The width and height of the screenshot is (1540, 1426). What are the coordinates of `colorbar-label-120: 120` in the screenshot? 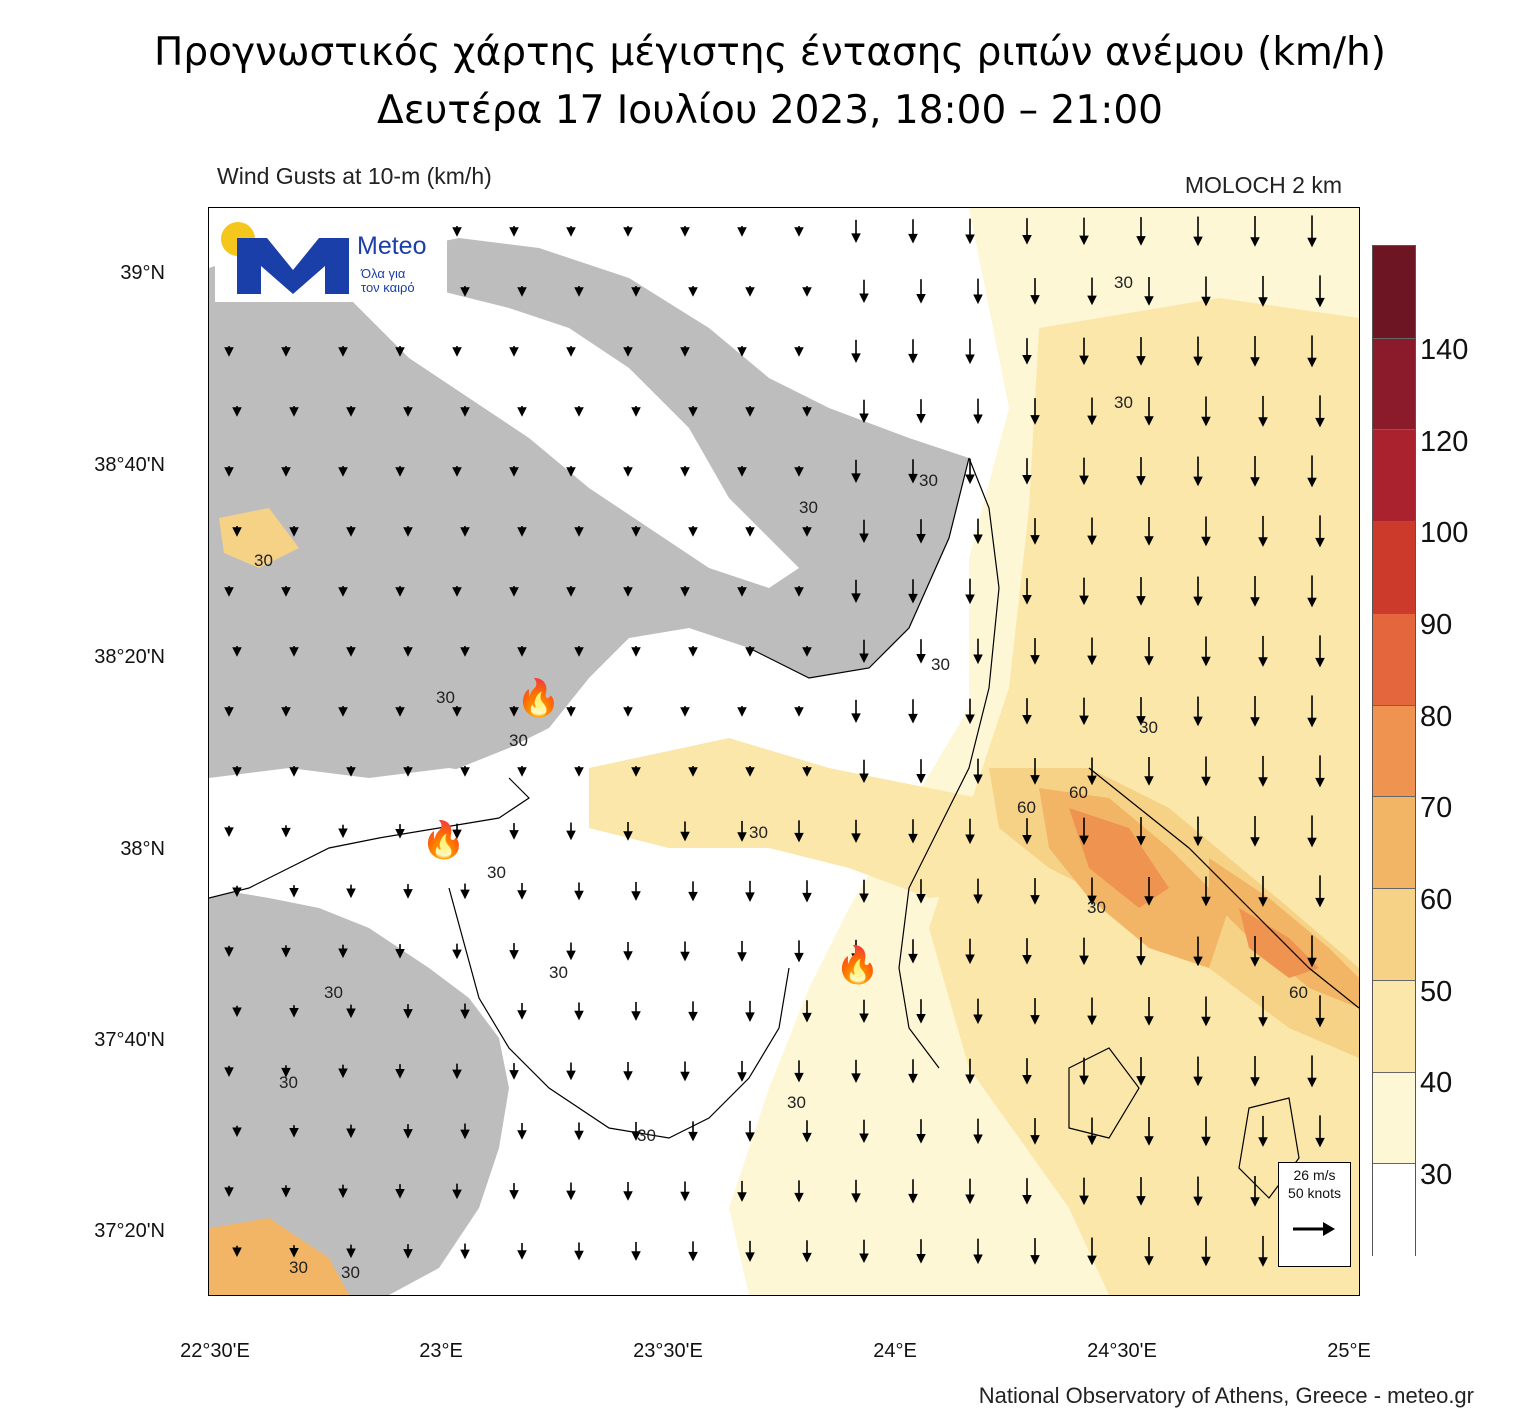 It's located at (1444, 442).